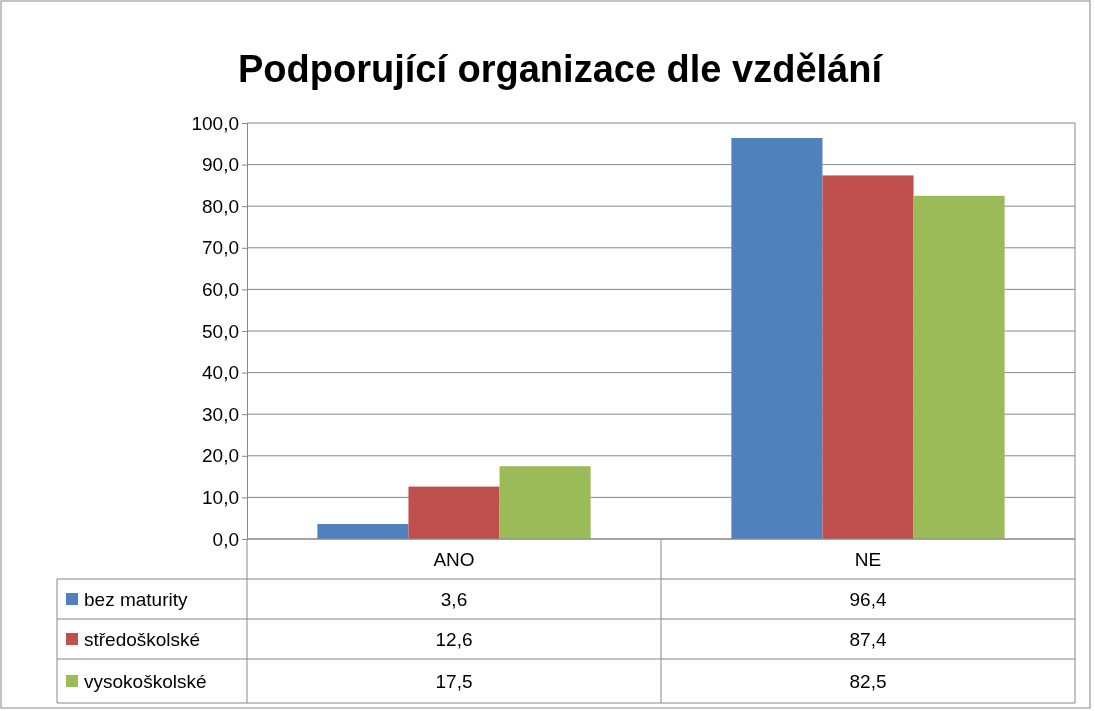  Describe the element at coordinates (454, 599) in the screenshot. I see `data-label: 3,6` at that location.